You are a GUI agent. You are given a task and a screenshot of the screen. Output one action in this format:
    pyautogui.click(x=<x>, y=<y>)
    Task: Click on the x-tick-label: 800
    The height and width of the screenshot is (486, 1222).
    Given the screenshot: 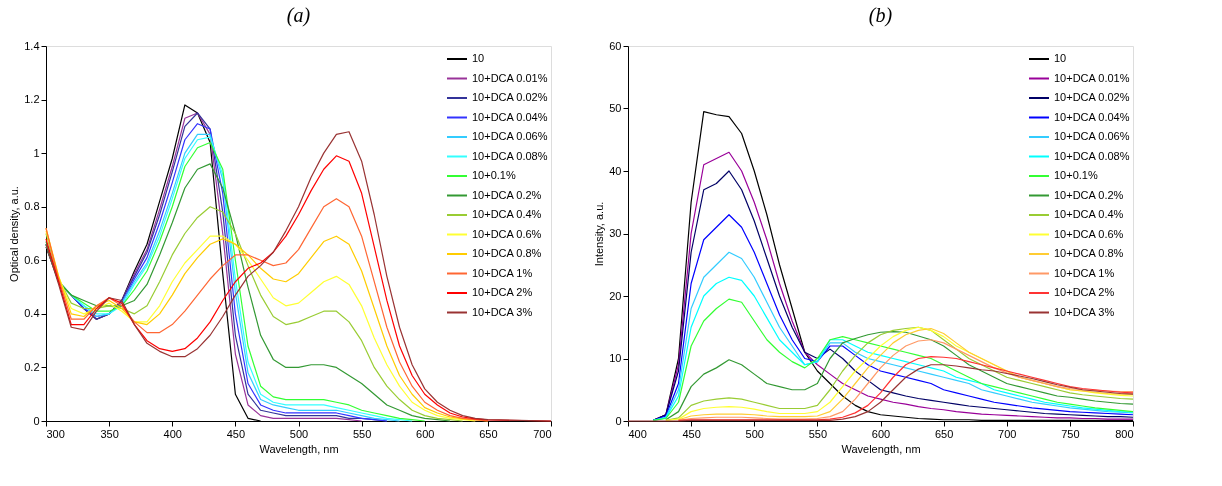 What is the action you would take?
    pyautogui.click(x=1124, y=433)
    